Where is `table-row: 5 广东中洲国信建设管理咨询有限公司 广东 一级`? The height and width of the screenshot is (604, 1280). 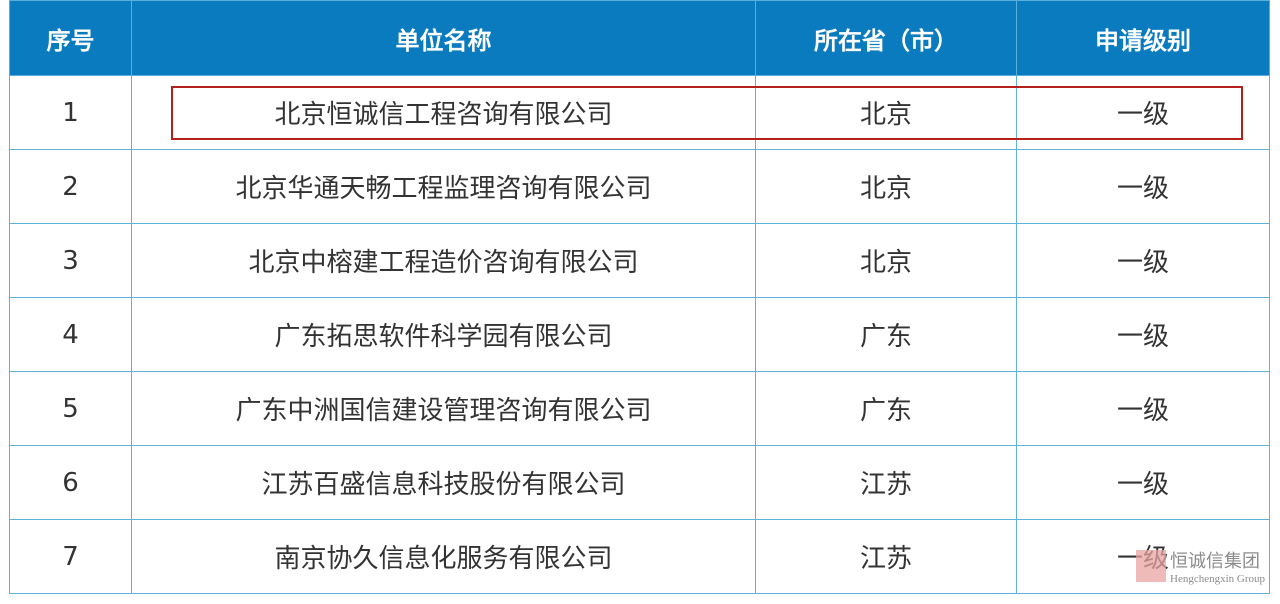 table-row: 5 广东中洲国信建设管理咨询有限公司 广东 一级 is located at coordinates (639, 408).